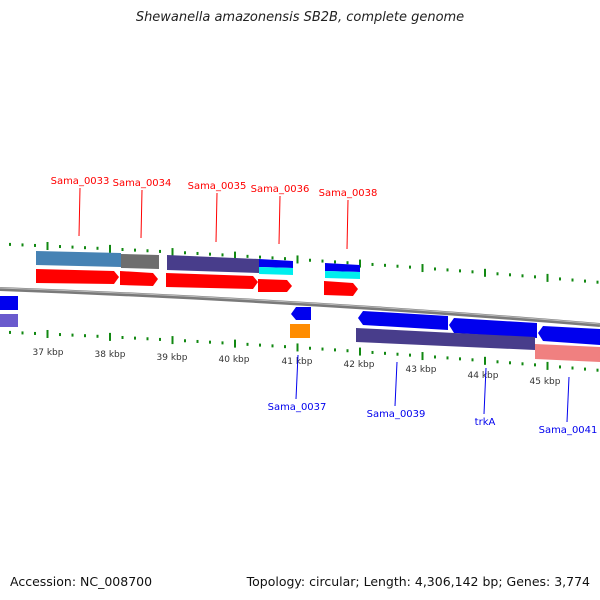 This screenshot has height=600, width=600. Describe the element at coordinates (396, 414) in the screenshot. I see `gene-label: Sama_0039` at that location.